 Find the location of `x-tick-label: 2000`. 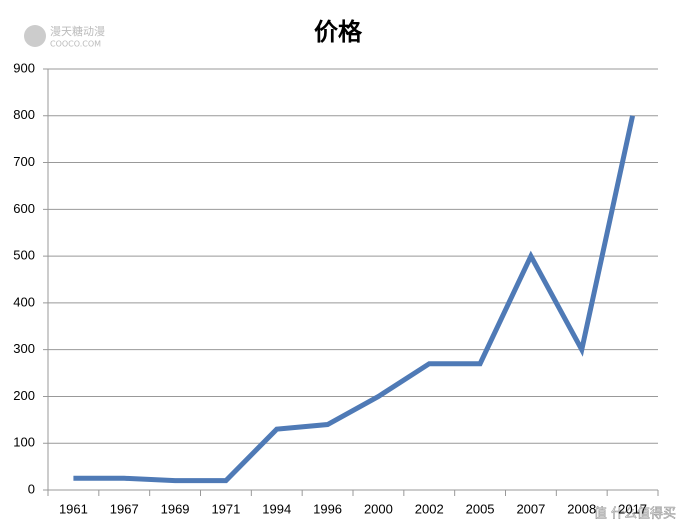

x-tick-label: 2000 is located at coordinates (378, 508).